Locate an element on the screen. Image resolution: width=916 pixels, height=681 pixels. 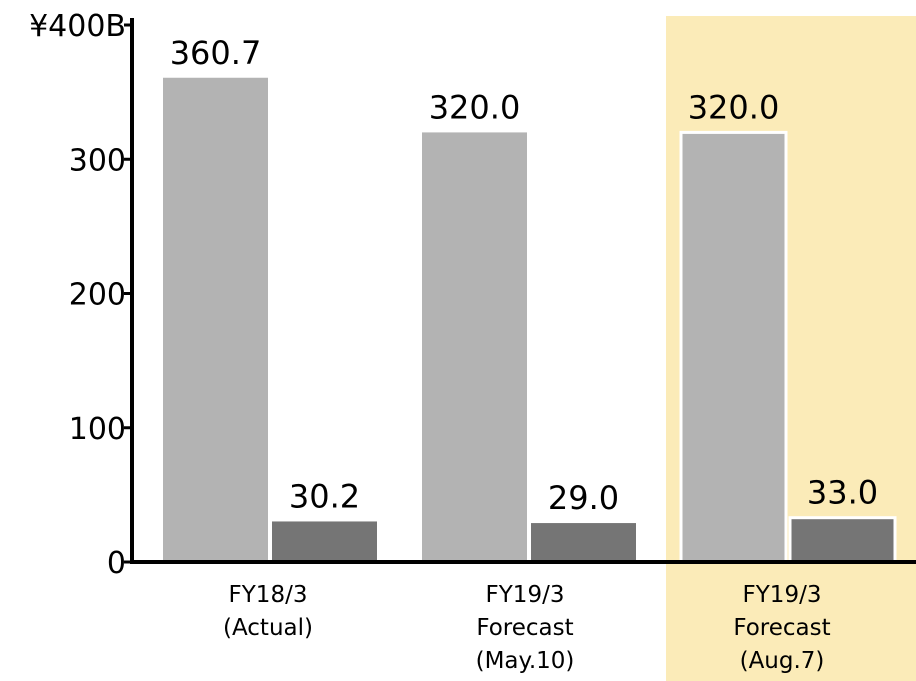
x-tick-label: FY18/3 (Actual) is located at coordinates (268, 611).